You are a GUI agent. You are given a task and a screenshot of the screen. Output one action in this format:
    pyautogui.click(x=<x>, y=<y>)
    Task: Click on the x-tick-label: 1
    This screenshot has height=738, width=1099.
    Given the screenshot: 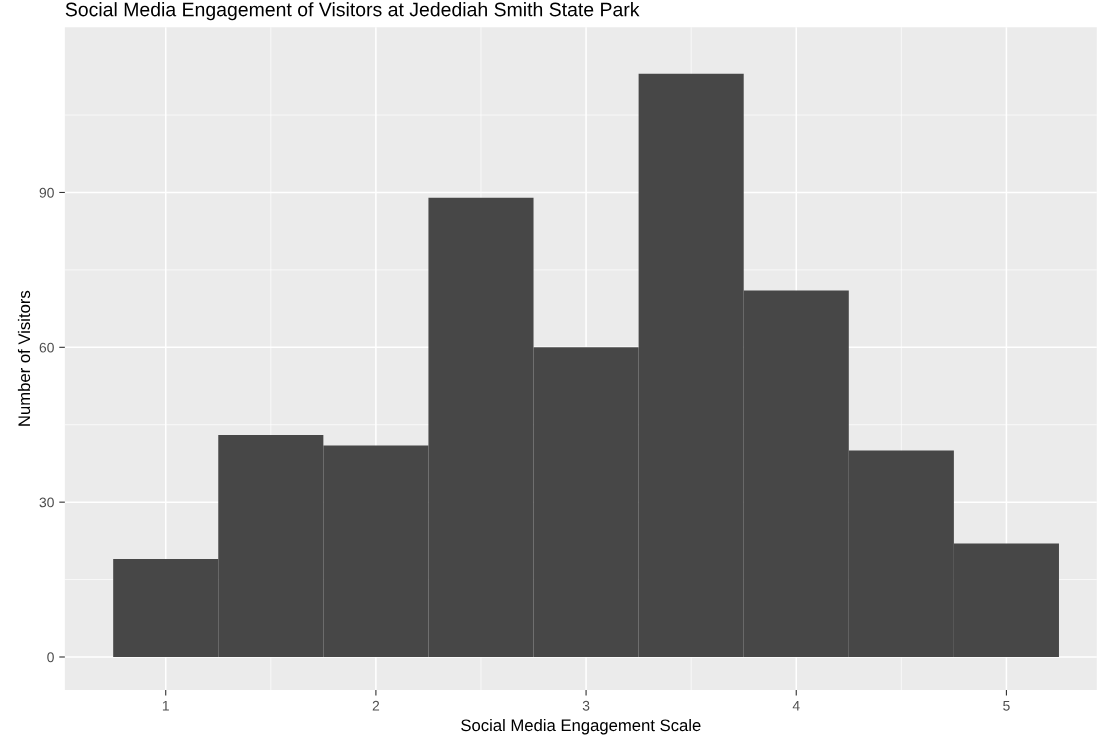 What is the action you would take?
    pyautogui.click(x=165, y=705)
    